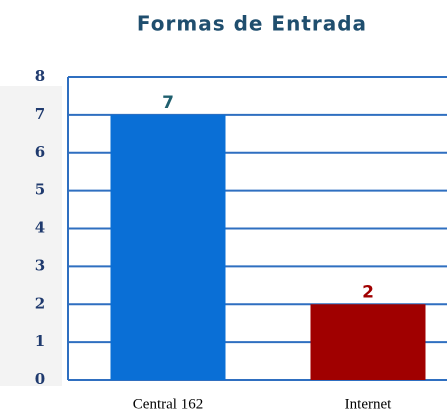  I want to click on y-tick-label: 4, so click(40, 228).